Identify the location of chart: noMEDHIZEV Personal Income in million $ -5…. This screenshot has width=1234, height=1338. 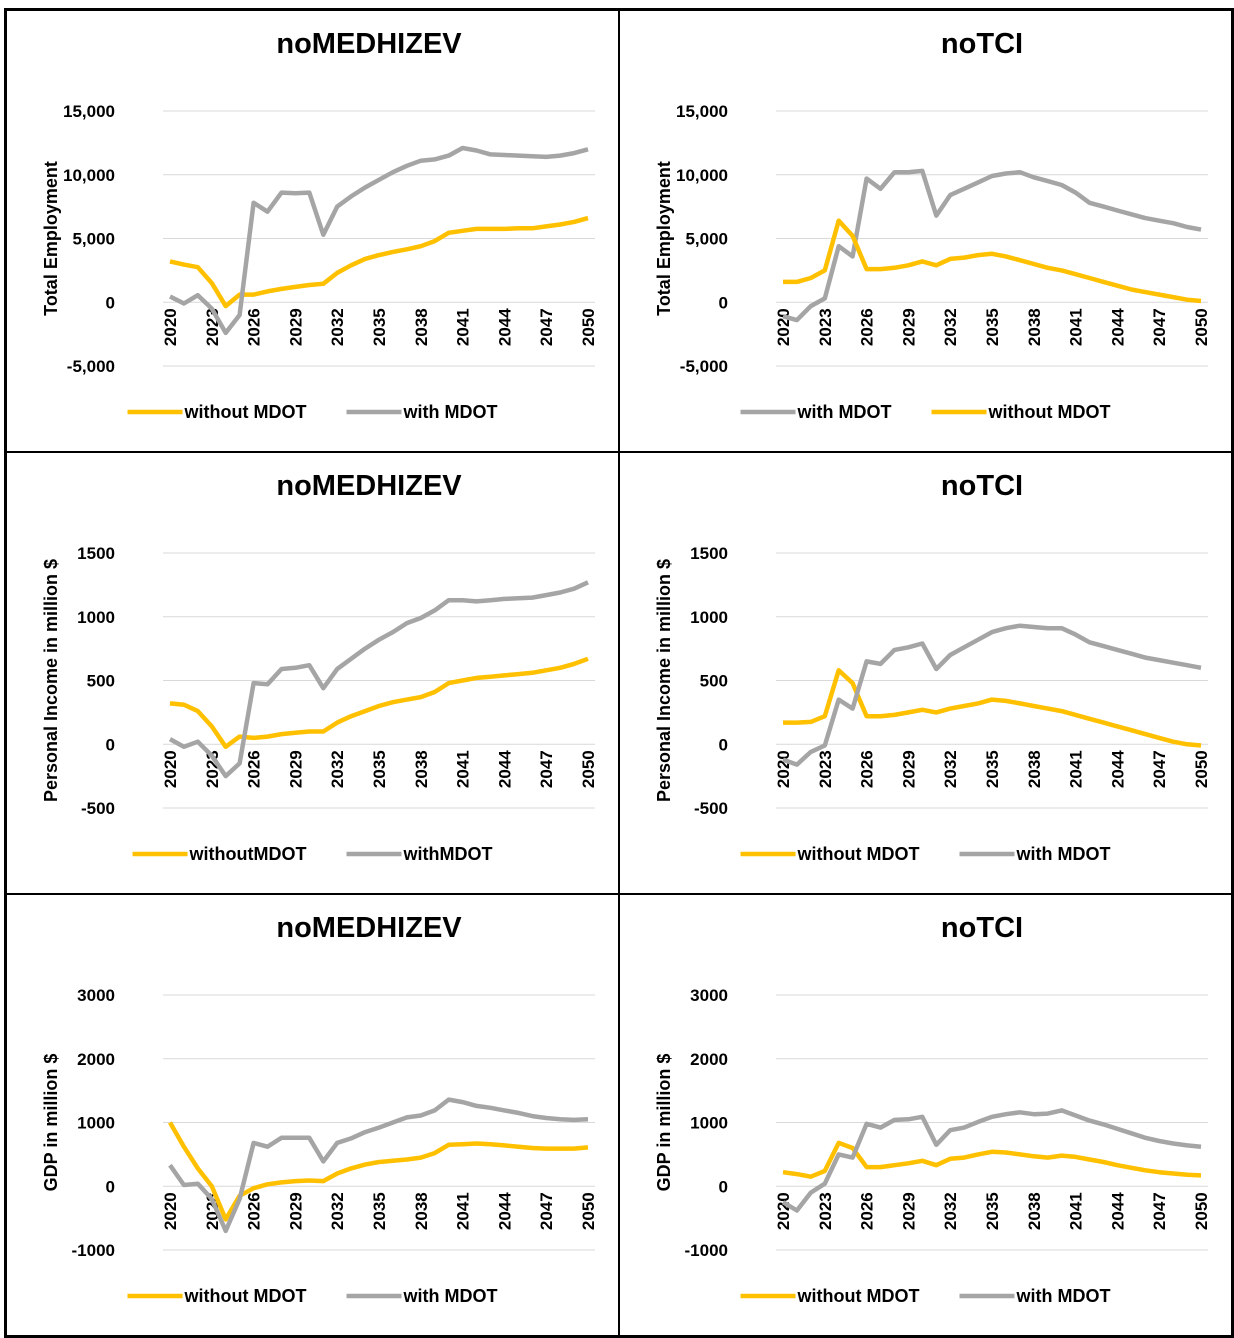
(319, 667).